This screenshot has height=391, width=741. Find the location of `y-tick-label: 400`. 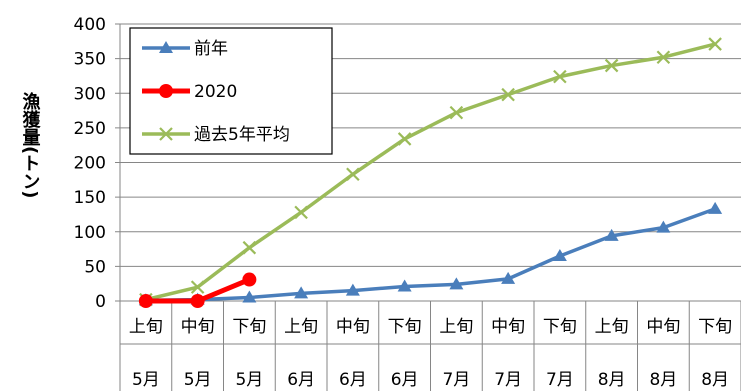

y-tick-label: 400 is located at coordinates (90, 25).